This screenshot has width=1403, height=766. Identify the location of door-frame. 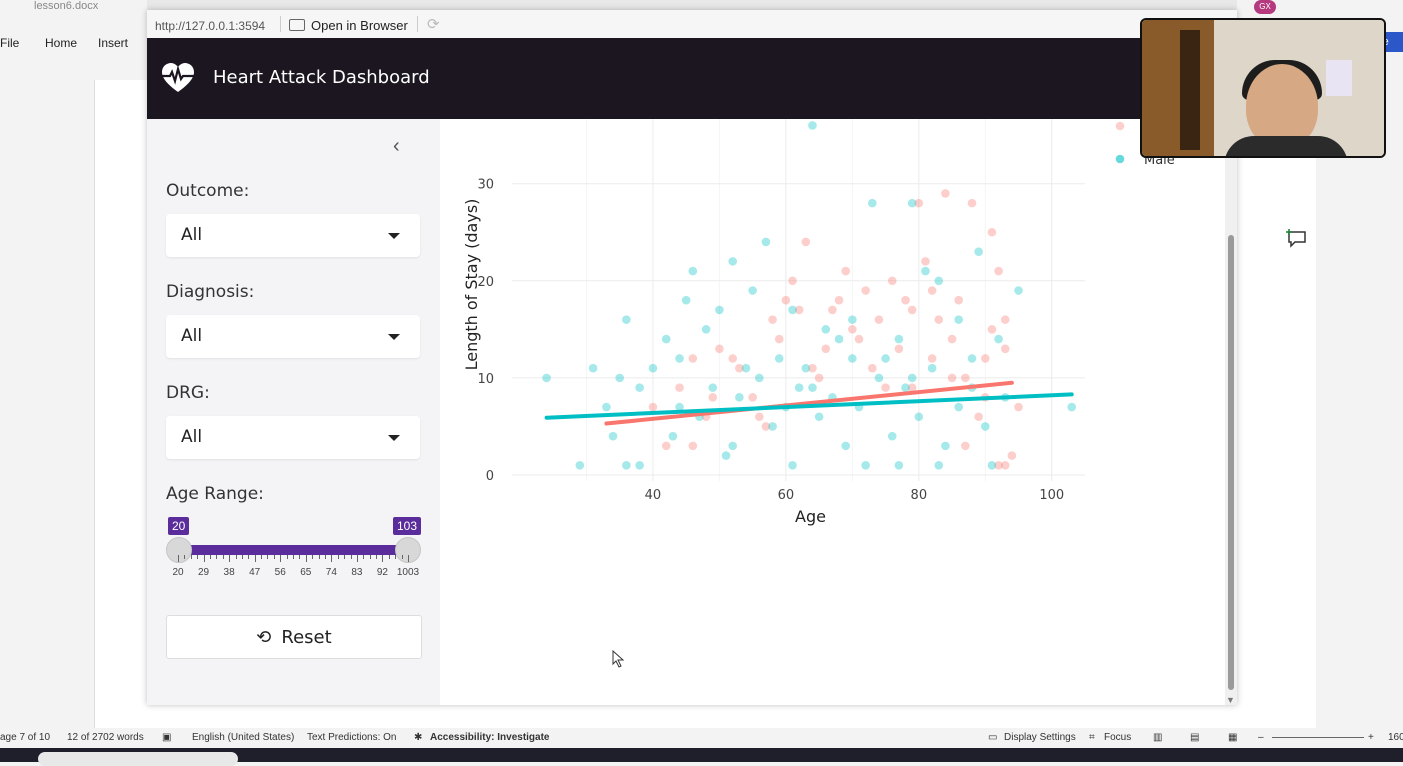
(1190, 90).